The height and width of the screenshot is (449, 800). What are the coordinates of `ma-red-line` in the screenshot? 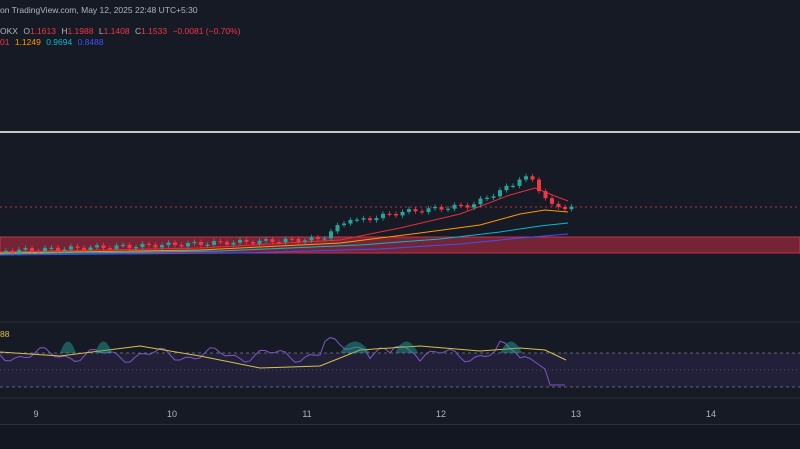 It's located at (284, 220).